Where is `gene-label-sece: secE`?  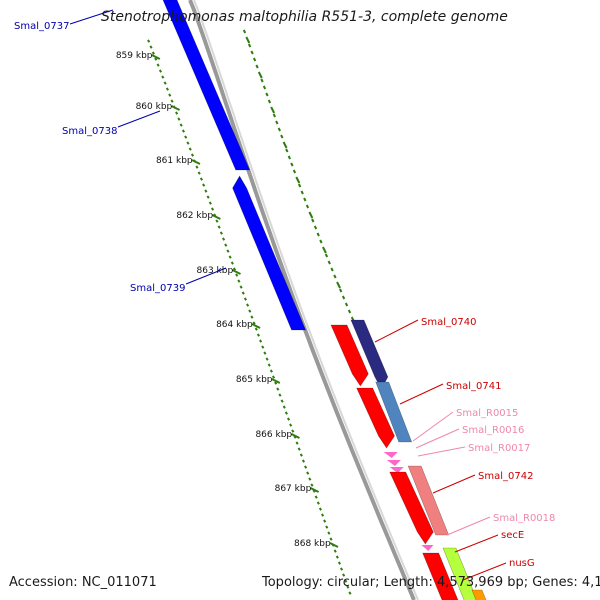
gene-label-sece: secE is located at coordinates (512, 535).